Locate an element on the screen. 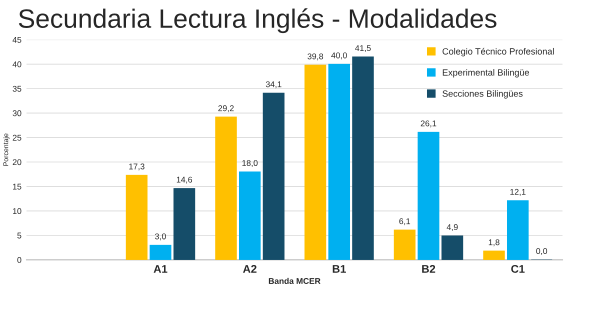 Image resolution: width=589 pixels, height=331 pixels. y-tick-label: 5 is located at coordinates (19, 235).